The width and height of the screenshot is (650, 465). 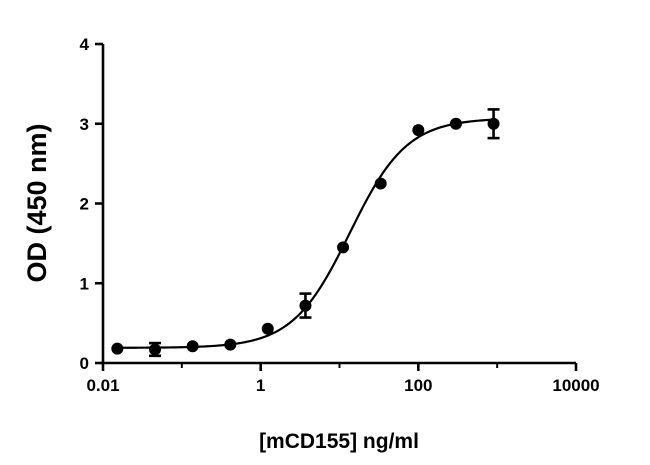 I want to click on y-tick-label-1: 1, so click(x=84, y=283).